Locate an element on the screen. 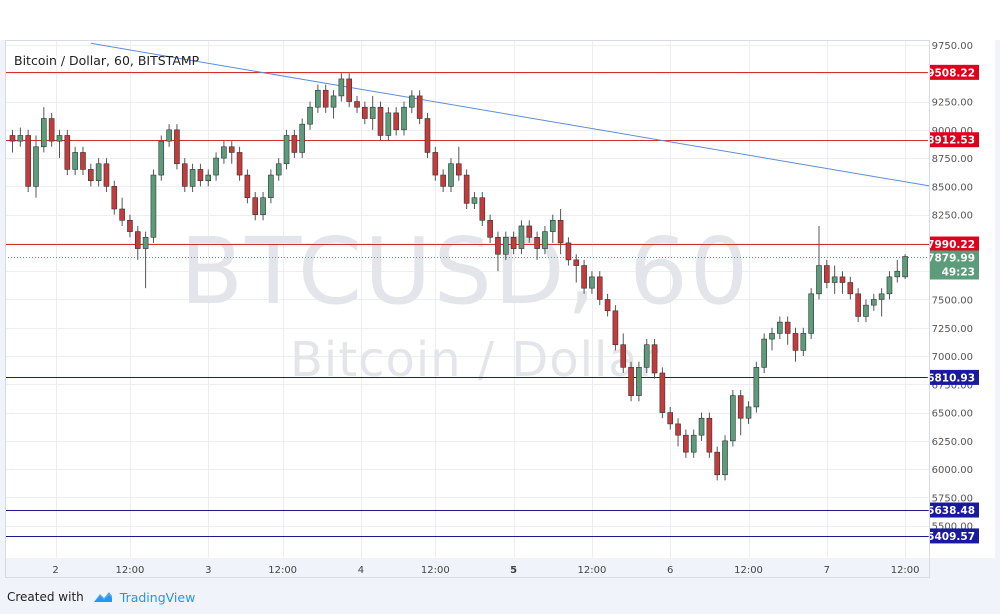  y-tick-label: 9000.00 is located at coordinates (952, 131).